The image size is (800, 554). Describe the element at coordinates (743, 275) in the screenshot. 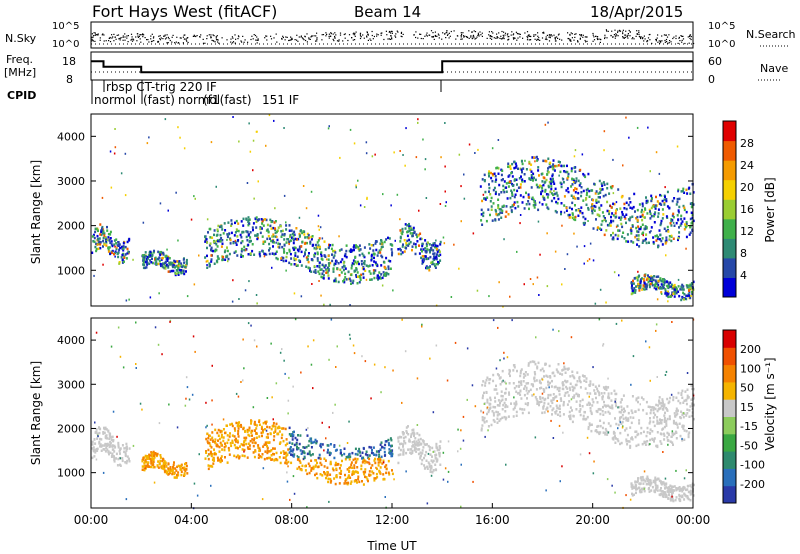

I see `colorbar-tick-label: 4` at that location.